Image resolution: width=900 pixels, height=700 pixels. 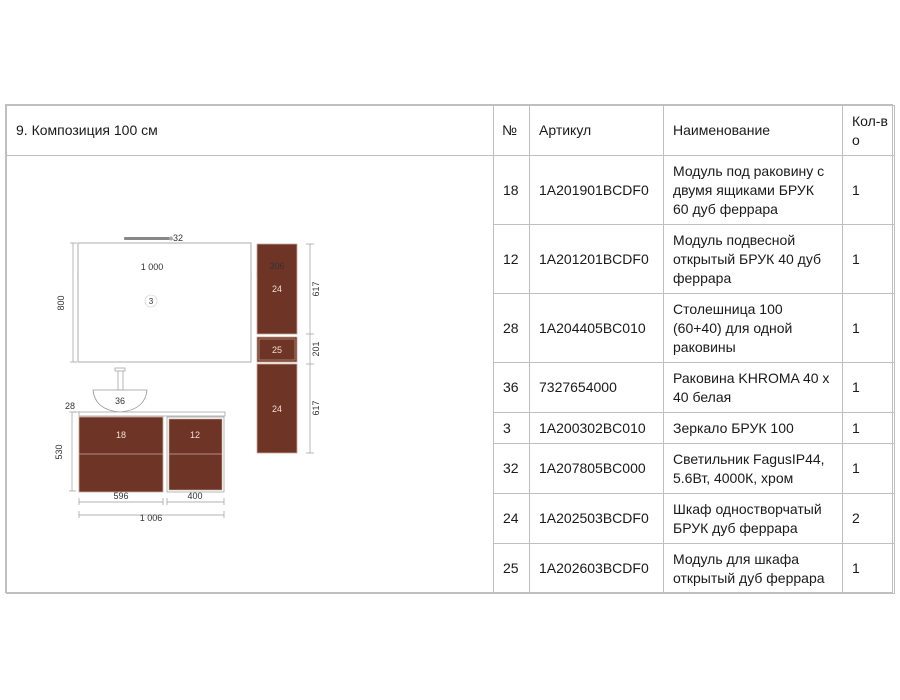 I want to click on row-article: 1A200302BC010, so click(x=596, y=428).